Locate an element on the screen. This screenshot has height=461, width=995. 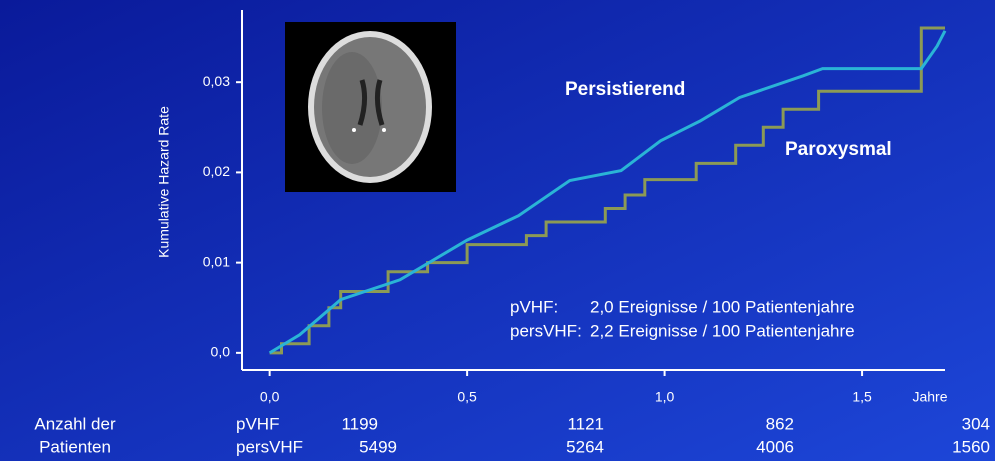
row-name: persVHF is located at coordinates (269, 446).